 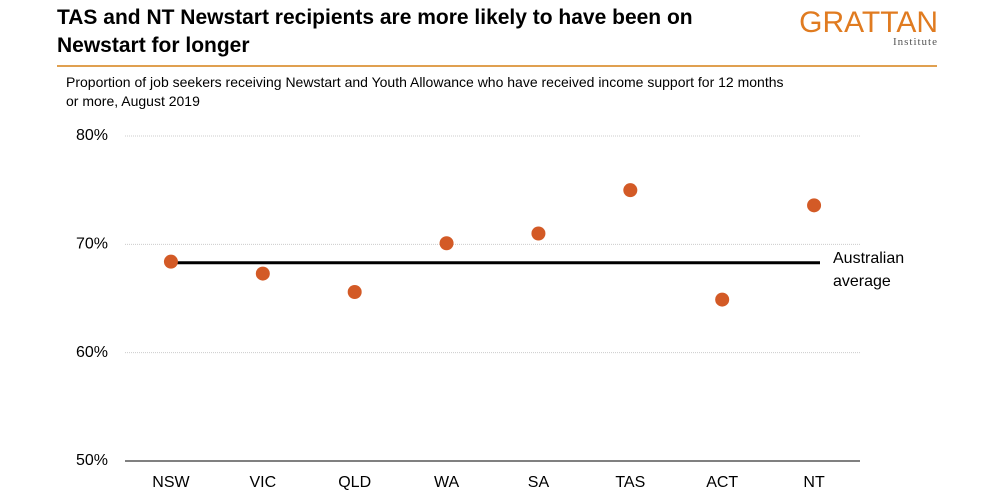 I want to click on x-tick-label: TAS, so click(x=630, y=482).